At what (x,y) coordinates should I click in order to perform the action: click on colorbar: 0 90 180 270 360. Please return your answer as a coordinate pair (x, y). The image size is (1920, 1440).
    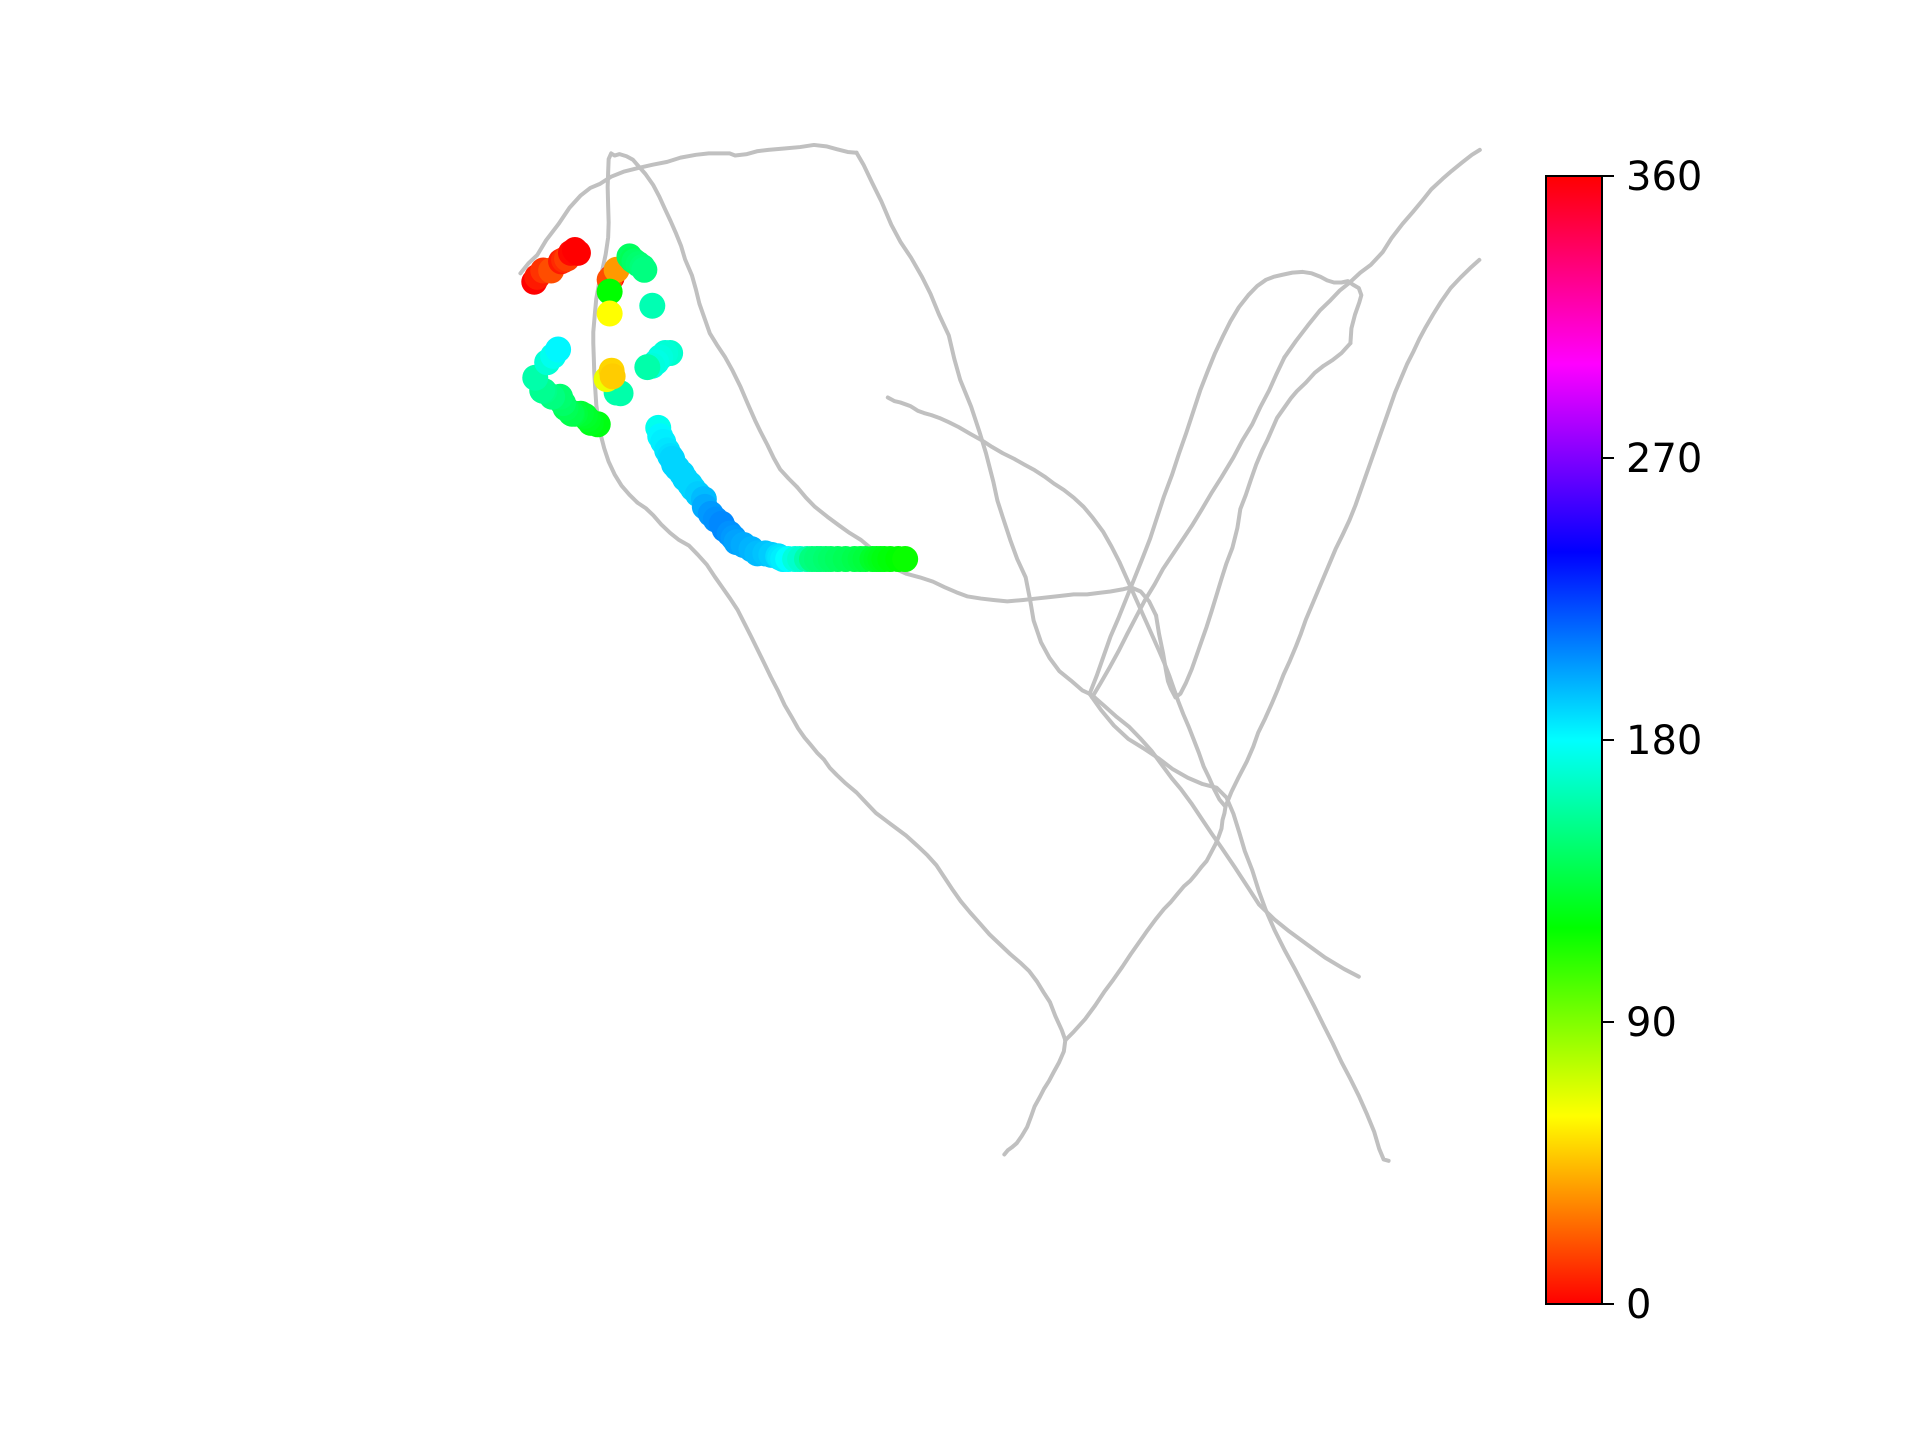
    Looking at the image, I should click on (1623, 741).